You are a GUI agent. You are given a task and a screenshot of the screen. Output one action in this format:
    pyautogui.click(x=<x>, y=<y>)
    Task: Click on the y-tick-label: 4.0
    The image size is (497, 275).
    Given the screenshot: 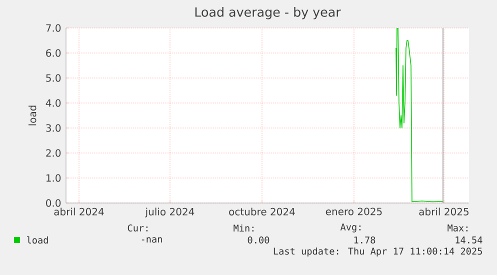 What is the action you would take?
    pyautogui.click(x=53, y=103)
    